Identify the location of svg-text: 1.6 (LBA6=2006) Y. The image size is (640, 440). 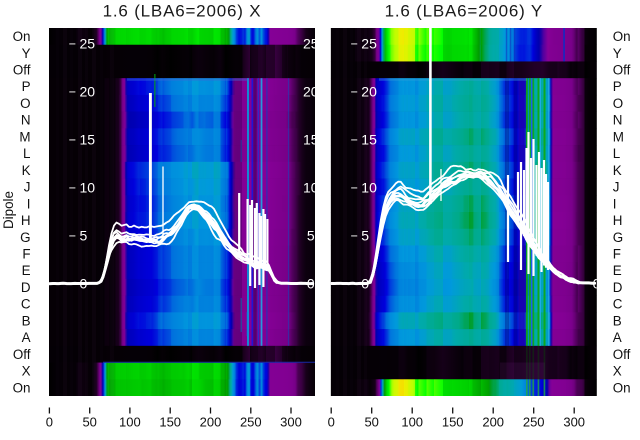
(464, 11).